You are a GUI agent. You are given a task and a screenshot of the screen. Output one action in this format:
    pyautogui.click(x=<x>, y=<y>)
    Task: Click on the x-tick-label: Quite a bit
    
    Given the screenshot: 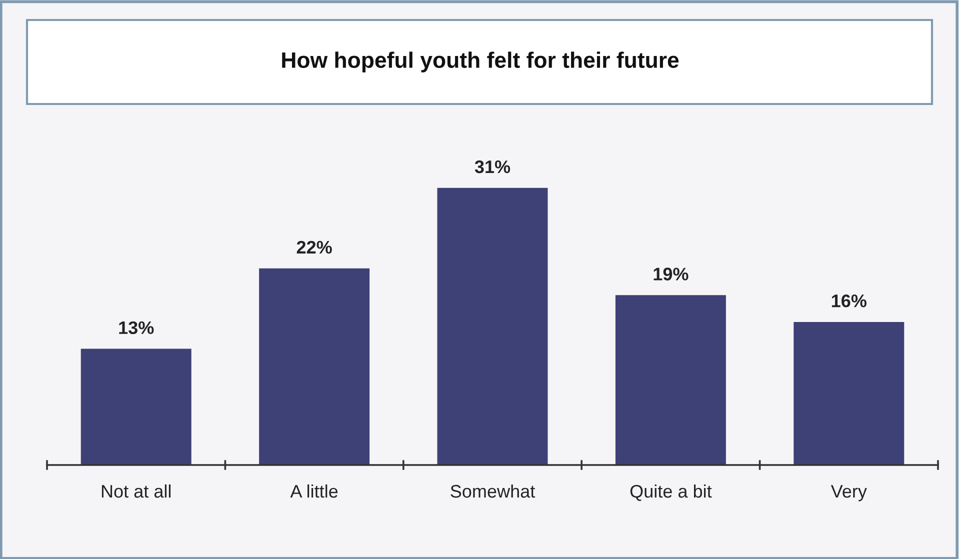 What is the action you would take?
    pyautogui.click(x=671, y=492)
    